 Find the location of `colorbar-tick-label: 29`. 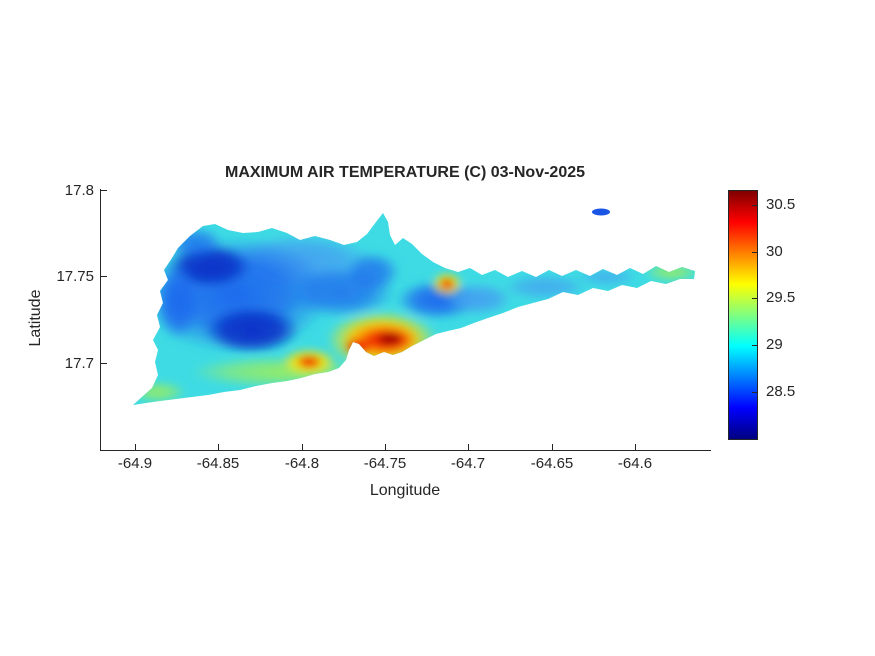

colorbar-tick-label: 29 is located at coordinates (774, 344).